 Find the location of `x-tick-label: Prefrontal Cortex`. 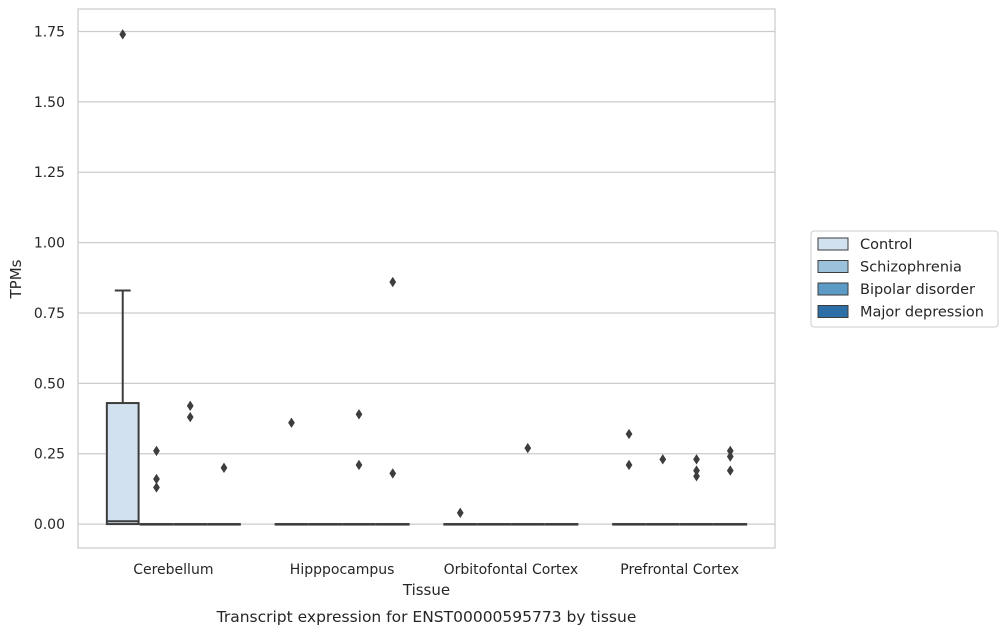

x-tick-label: Prefrontal Cortex is located at coordinates (679, 570).